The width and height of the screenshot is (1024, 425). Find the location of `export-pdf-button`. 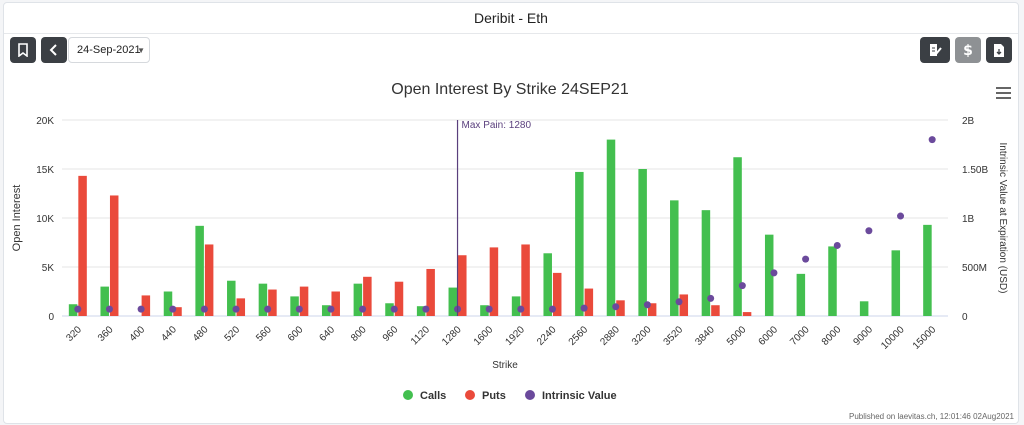

export-pdf-button is located at coordinates (999, 50).